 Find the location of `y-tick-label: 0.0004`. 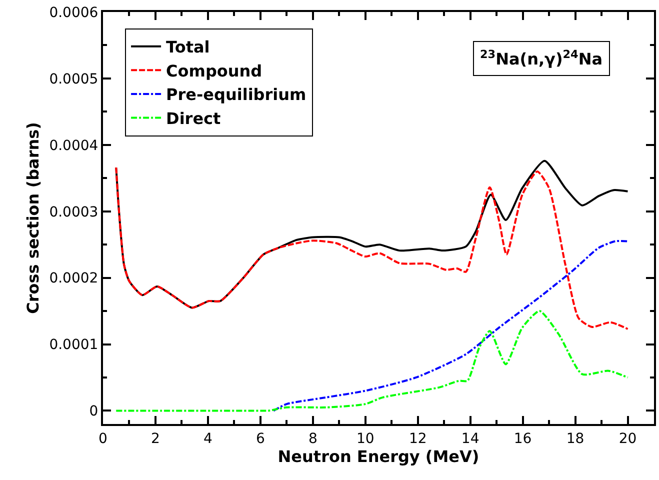

y-tick-label: 0.0004 is located at coordinates (73, 146).